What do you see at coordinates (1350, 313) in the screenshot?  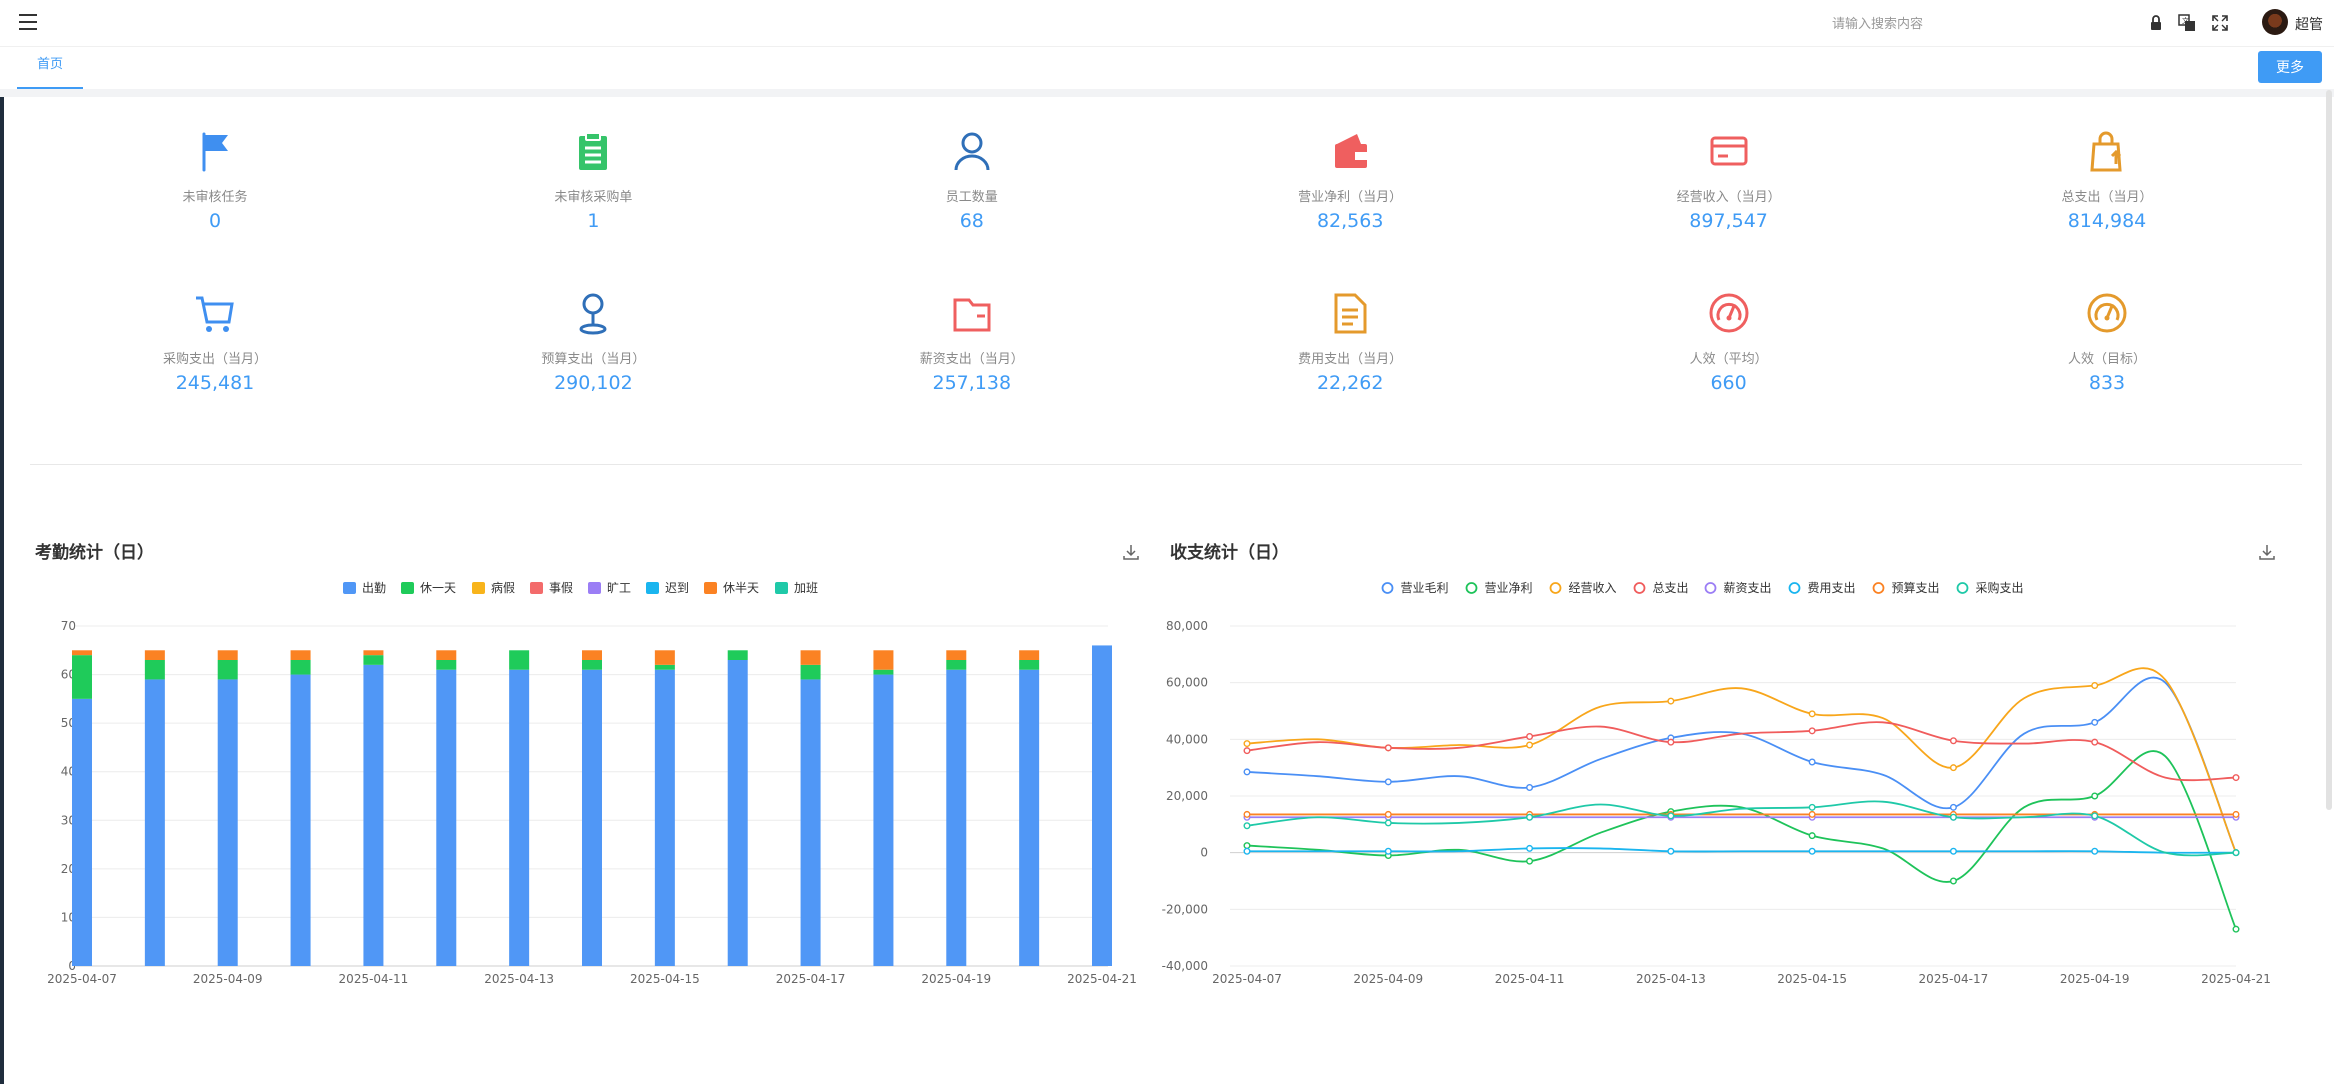 I see `document-icon` at bounding box center [1350, 313].